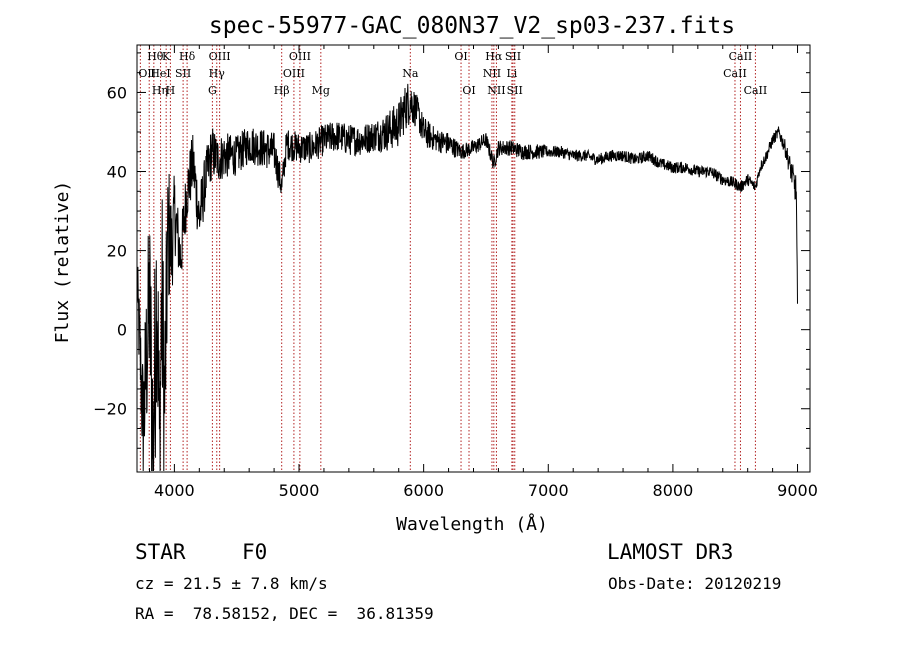 Image resolution: width=900 pixels, height=649 pixels. What do you see at coordinates (147, 73) in the screenshot?
I see `line-label-1: OII` at bounding box center [147, 73].